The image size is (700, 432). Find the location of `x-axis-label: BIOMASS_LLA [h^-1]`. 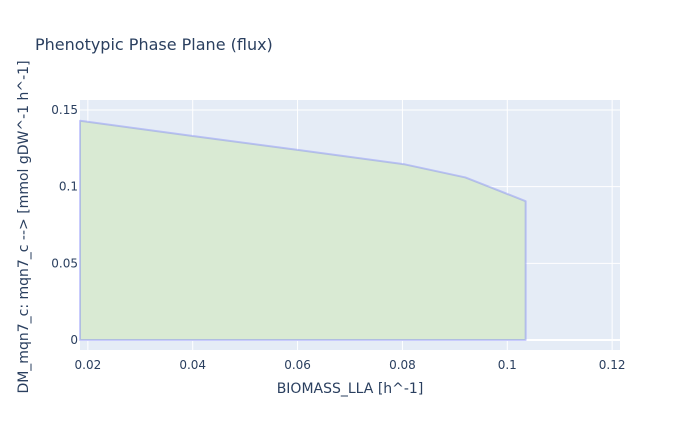

x-axis-label: BIOMASS_LLA [h^-1] is located at coordinates (350, 389).